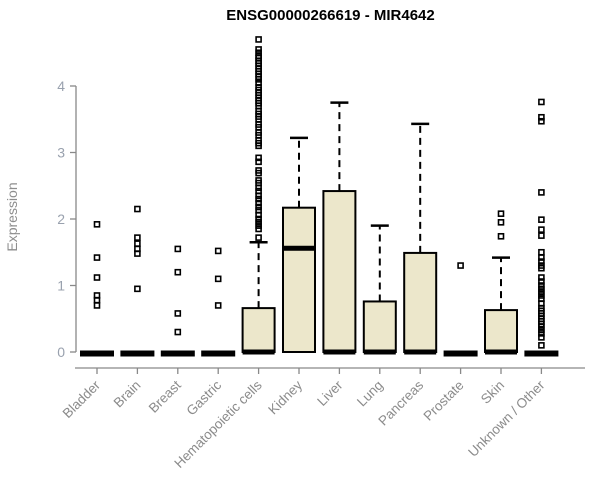 The height and width of the screenshot is (500, 600). I want to click on x-tick-label-breast: Breast, so click(165, 396).